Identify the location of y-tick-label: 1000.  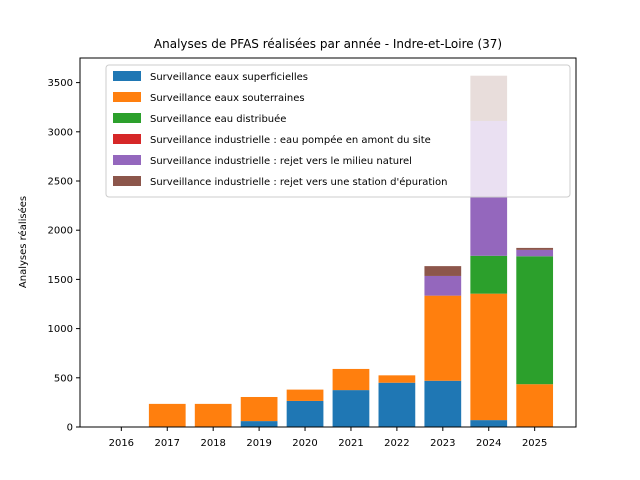
(60, 329).